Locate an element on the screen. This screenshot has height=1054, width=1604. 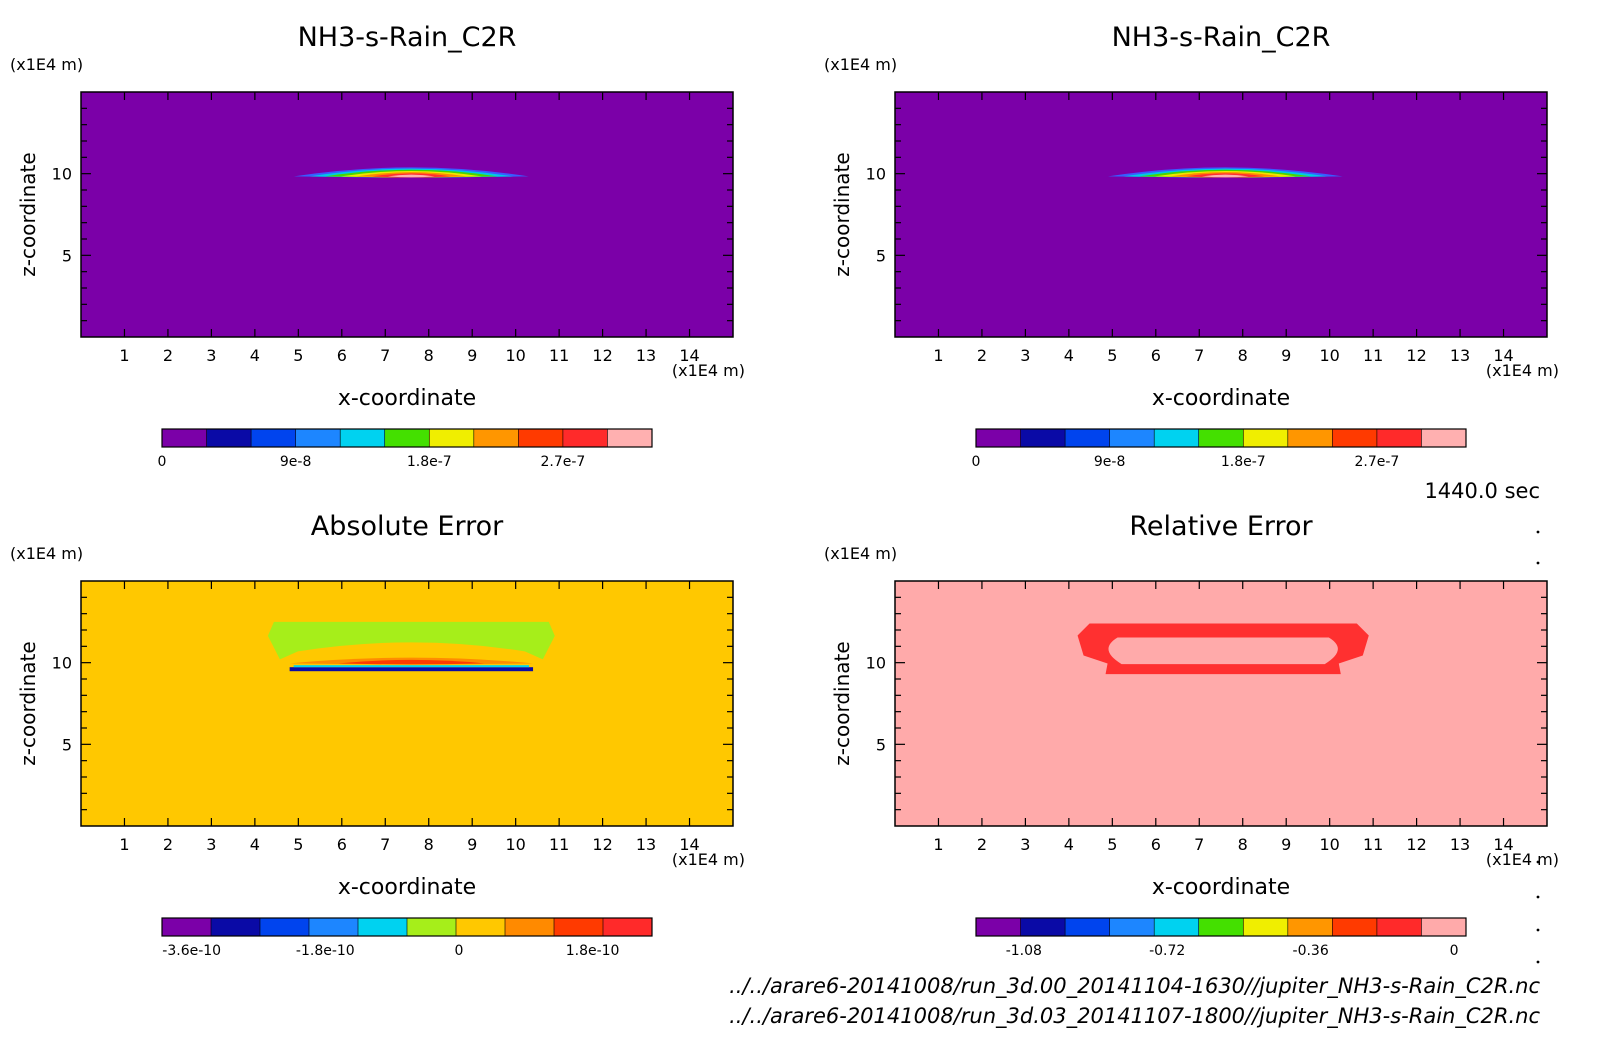
colorbar-tick-label: -0.72 is located at coordinates (1167, 951).